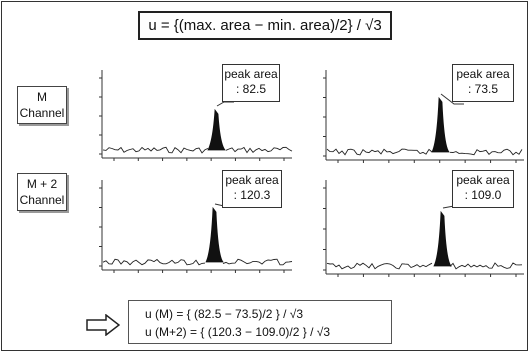 Image resolution: width=531 pixels, height=354 pixels. I want to click on peak-area-value: : 109.0, so click(483, 195).